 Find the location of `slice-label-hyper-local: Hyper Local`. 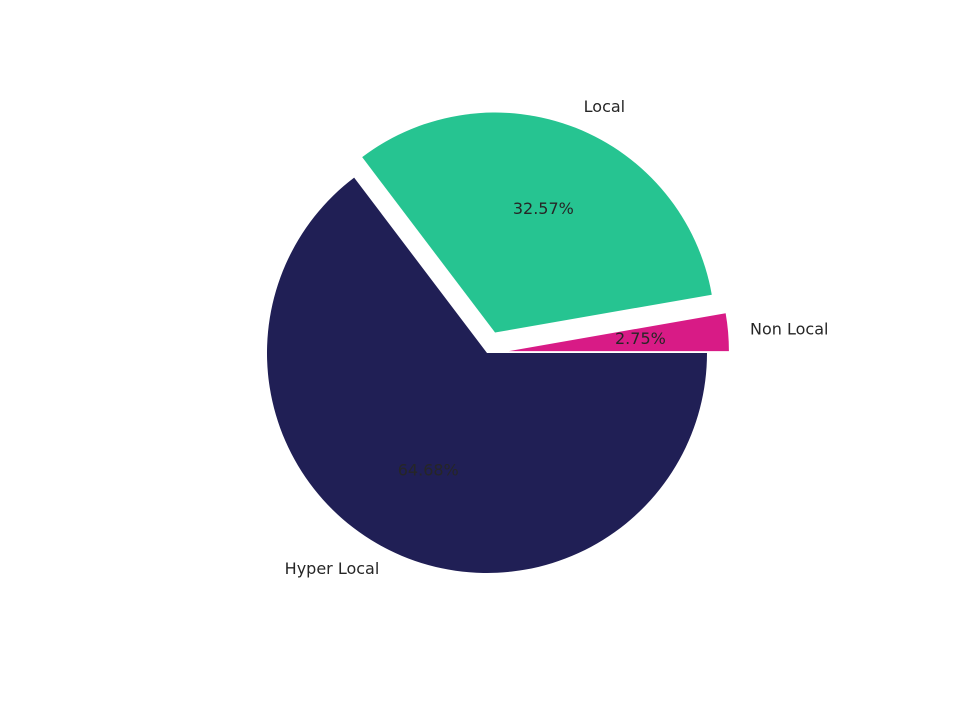

slice-label-hyper-local: Hyper Local is located at coordinates (332, 568).